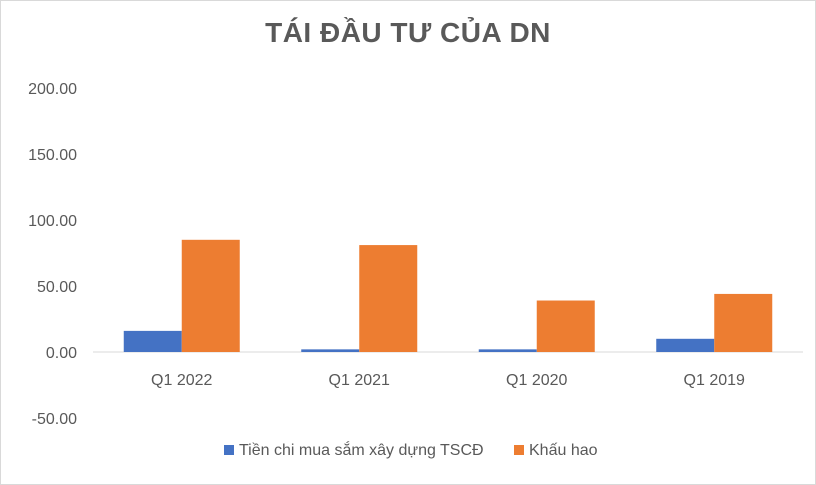 This screenshot has width=816, height=485. What do you see at coordinates (714, 380) in the screenshot?
I see `x-tick-label: Q1 2019` at bounding box center [714, 380].